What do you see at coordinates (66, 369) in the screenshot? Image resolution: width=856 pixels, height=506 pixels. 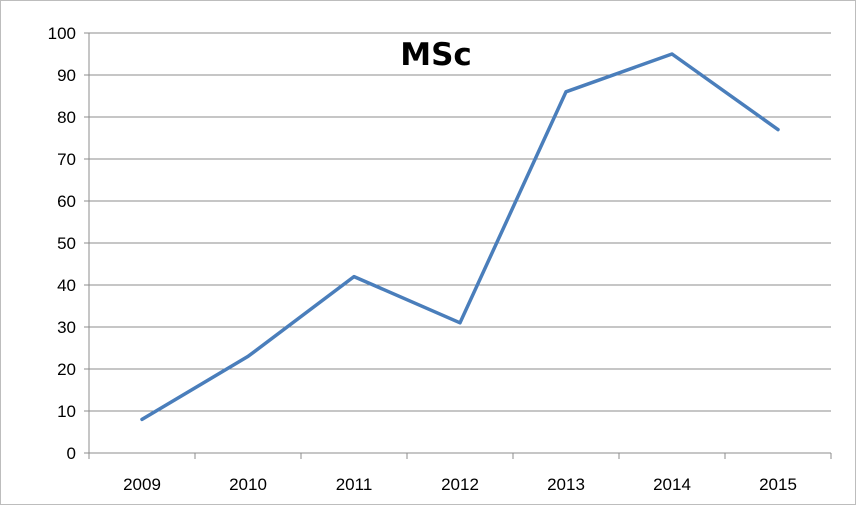 I see `y-tick-label: 20` at bounding box center [66, 369].